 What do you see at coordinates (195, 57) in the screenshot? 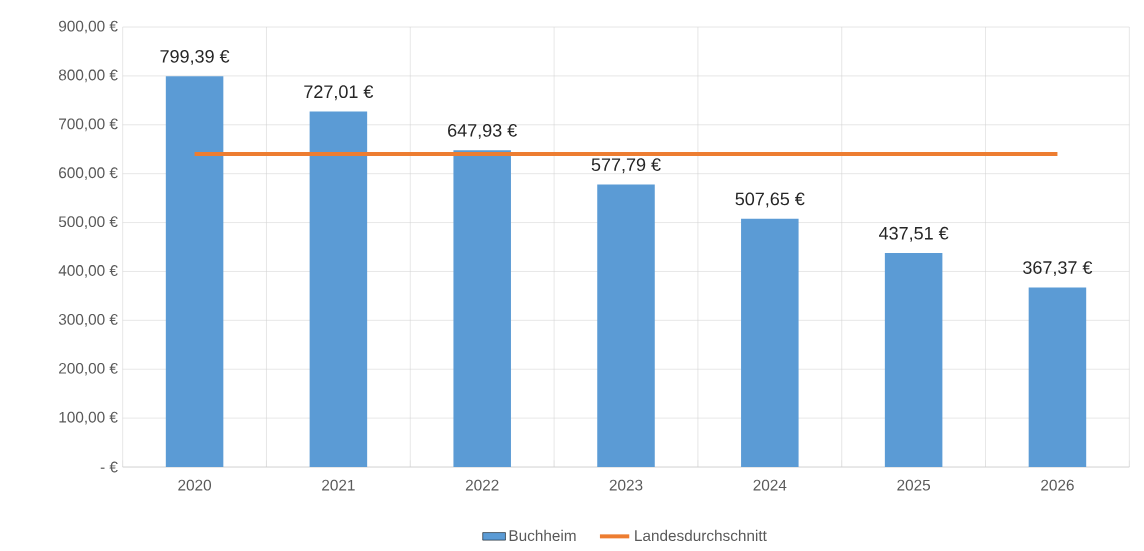
I see `data-label: 799,39 €` at bounding box center [195, 57].